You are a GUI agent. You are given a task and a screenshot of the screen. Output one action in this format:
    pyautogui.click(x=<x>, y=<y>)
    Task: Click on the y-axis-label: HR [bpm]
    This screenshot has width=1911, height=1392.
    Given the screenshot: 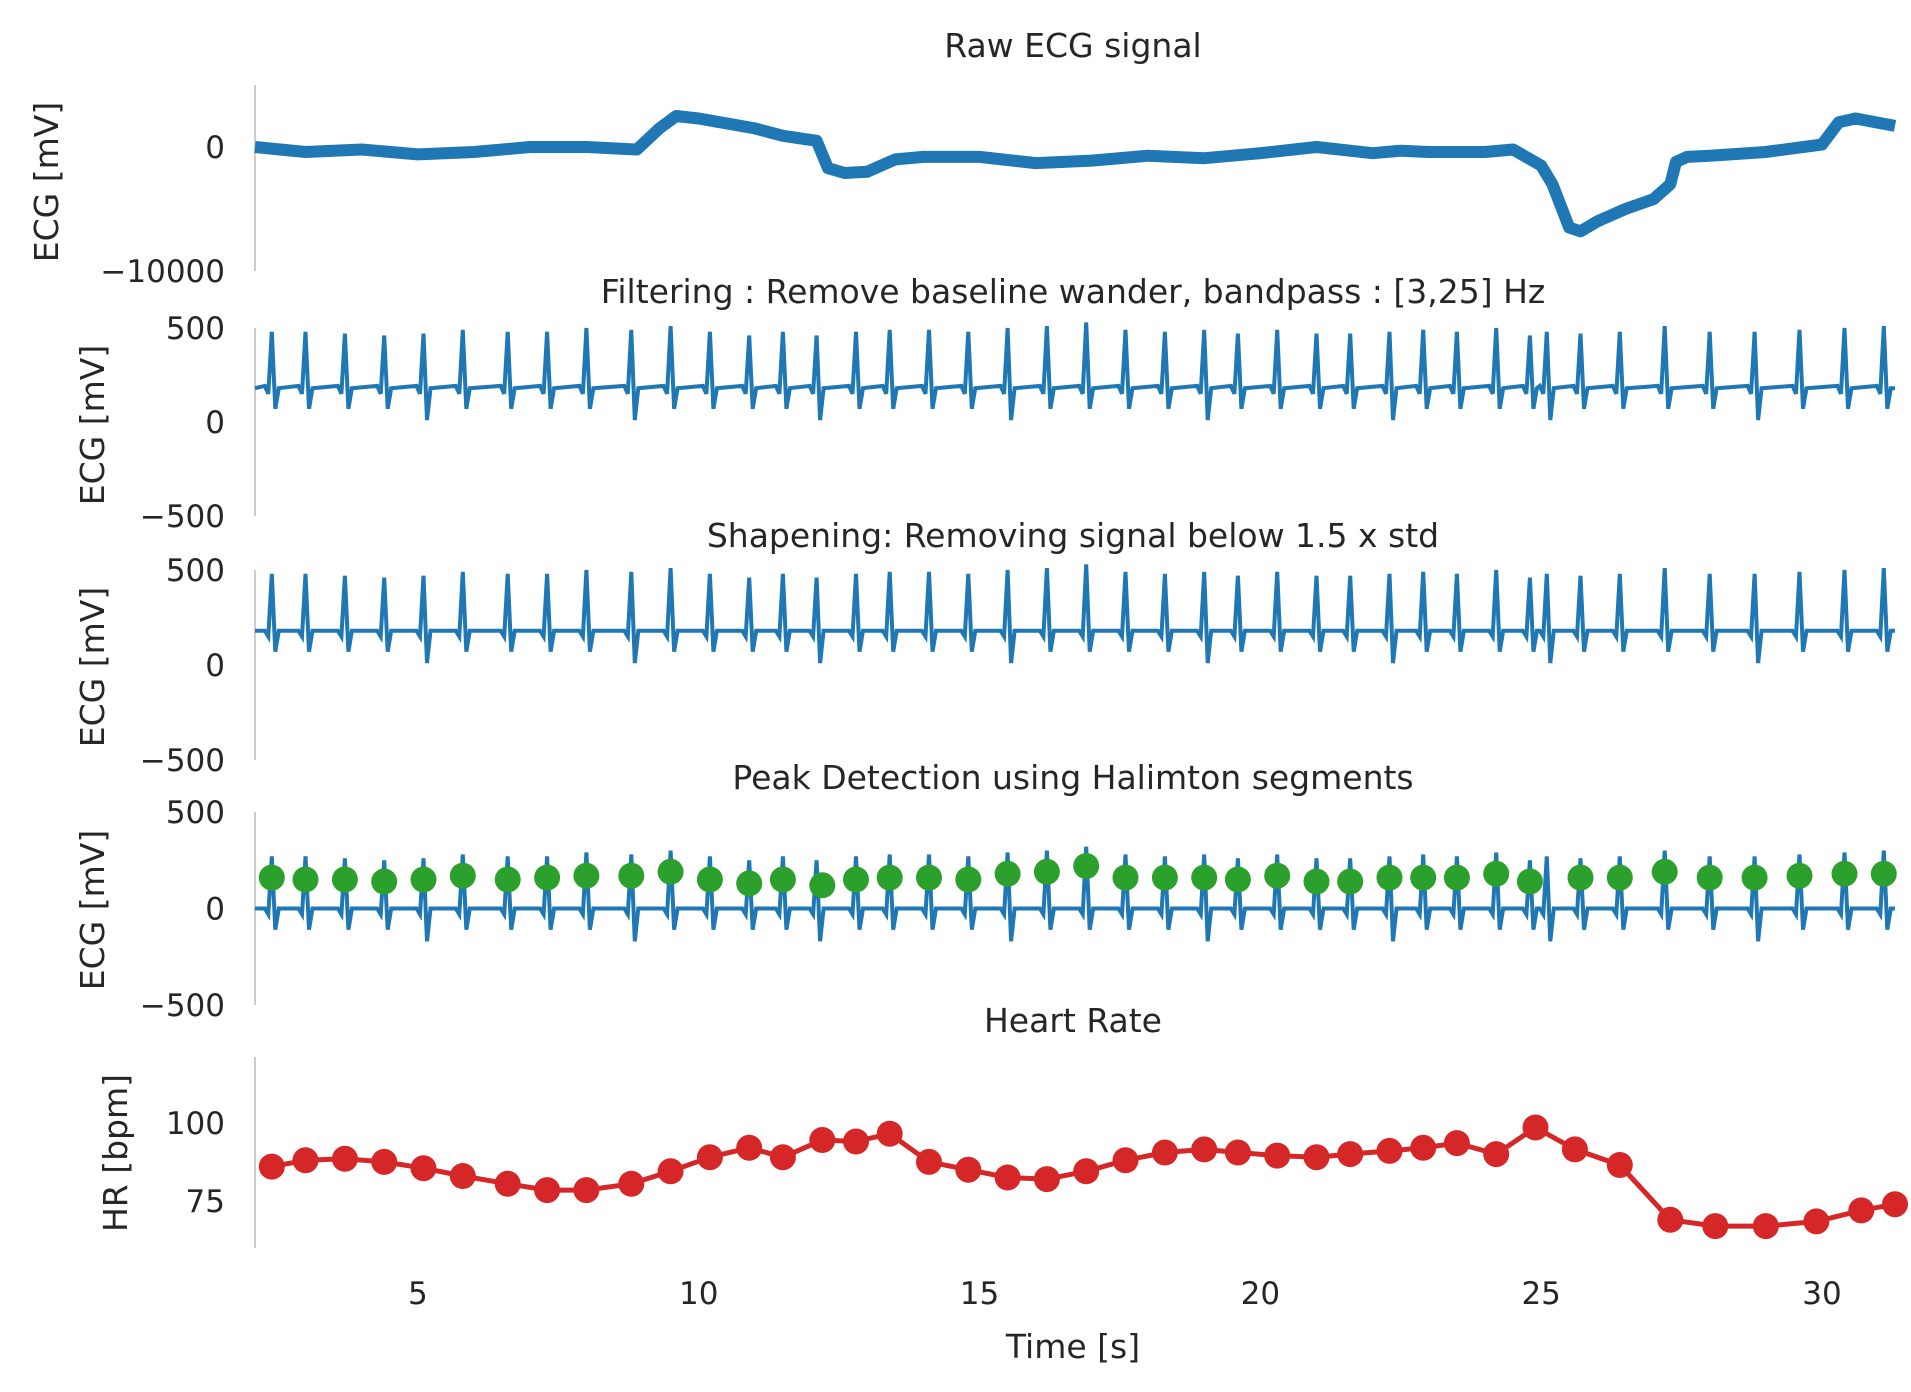 What is the action you would take?
    pyautogui.click(x=115, y=1153)
    